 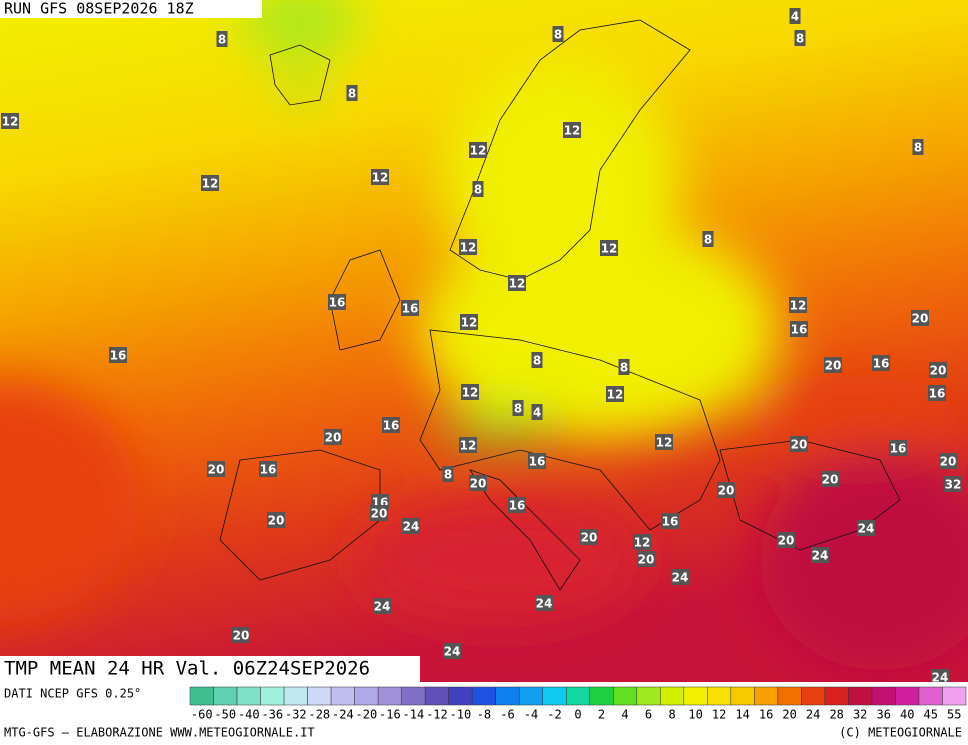 I want to click on scale-label: 10, so click(x=695, y=715).